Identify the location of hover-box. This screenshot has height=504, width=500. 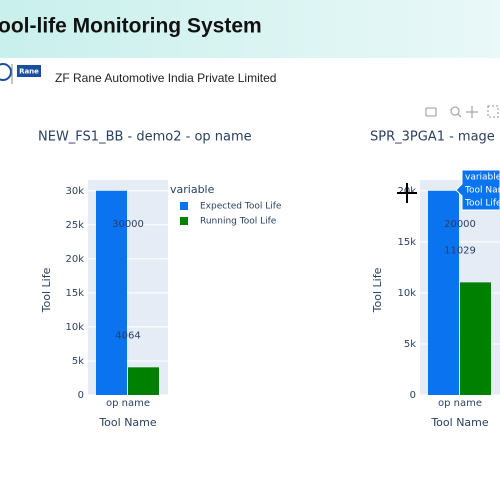
(477, 190).